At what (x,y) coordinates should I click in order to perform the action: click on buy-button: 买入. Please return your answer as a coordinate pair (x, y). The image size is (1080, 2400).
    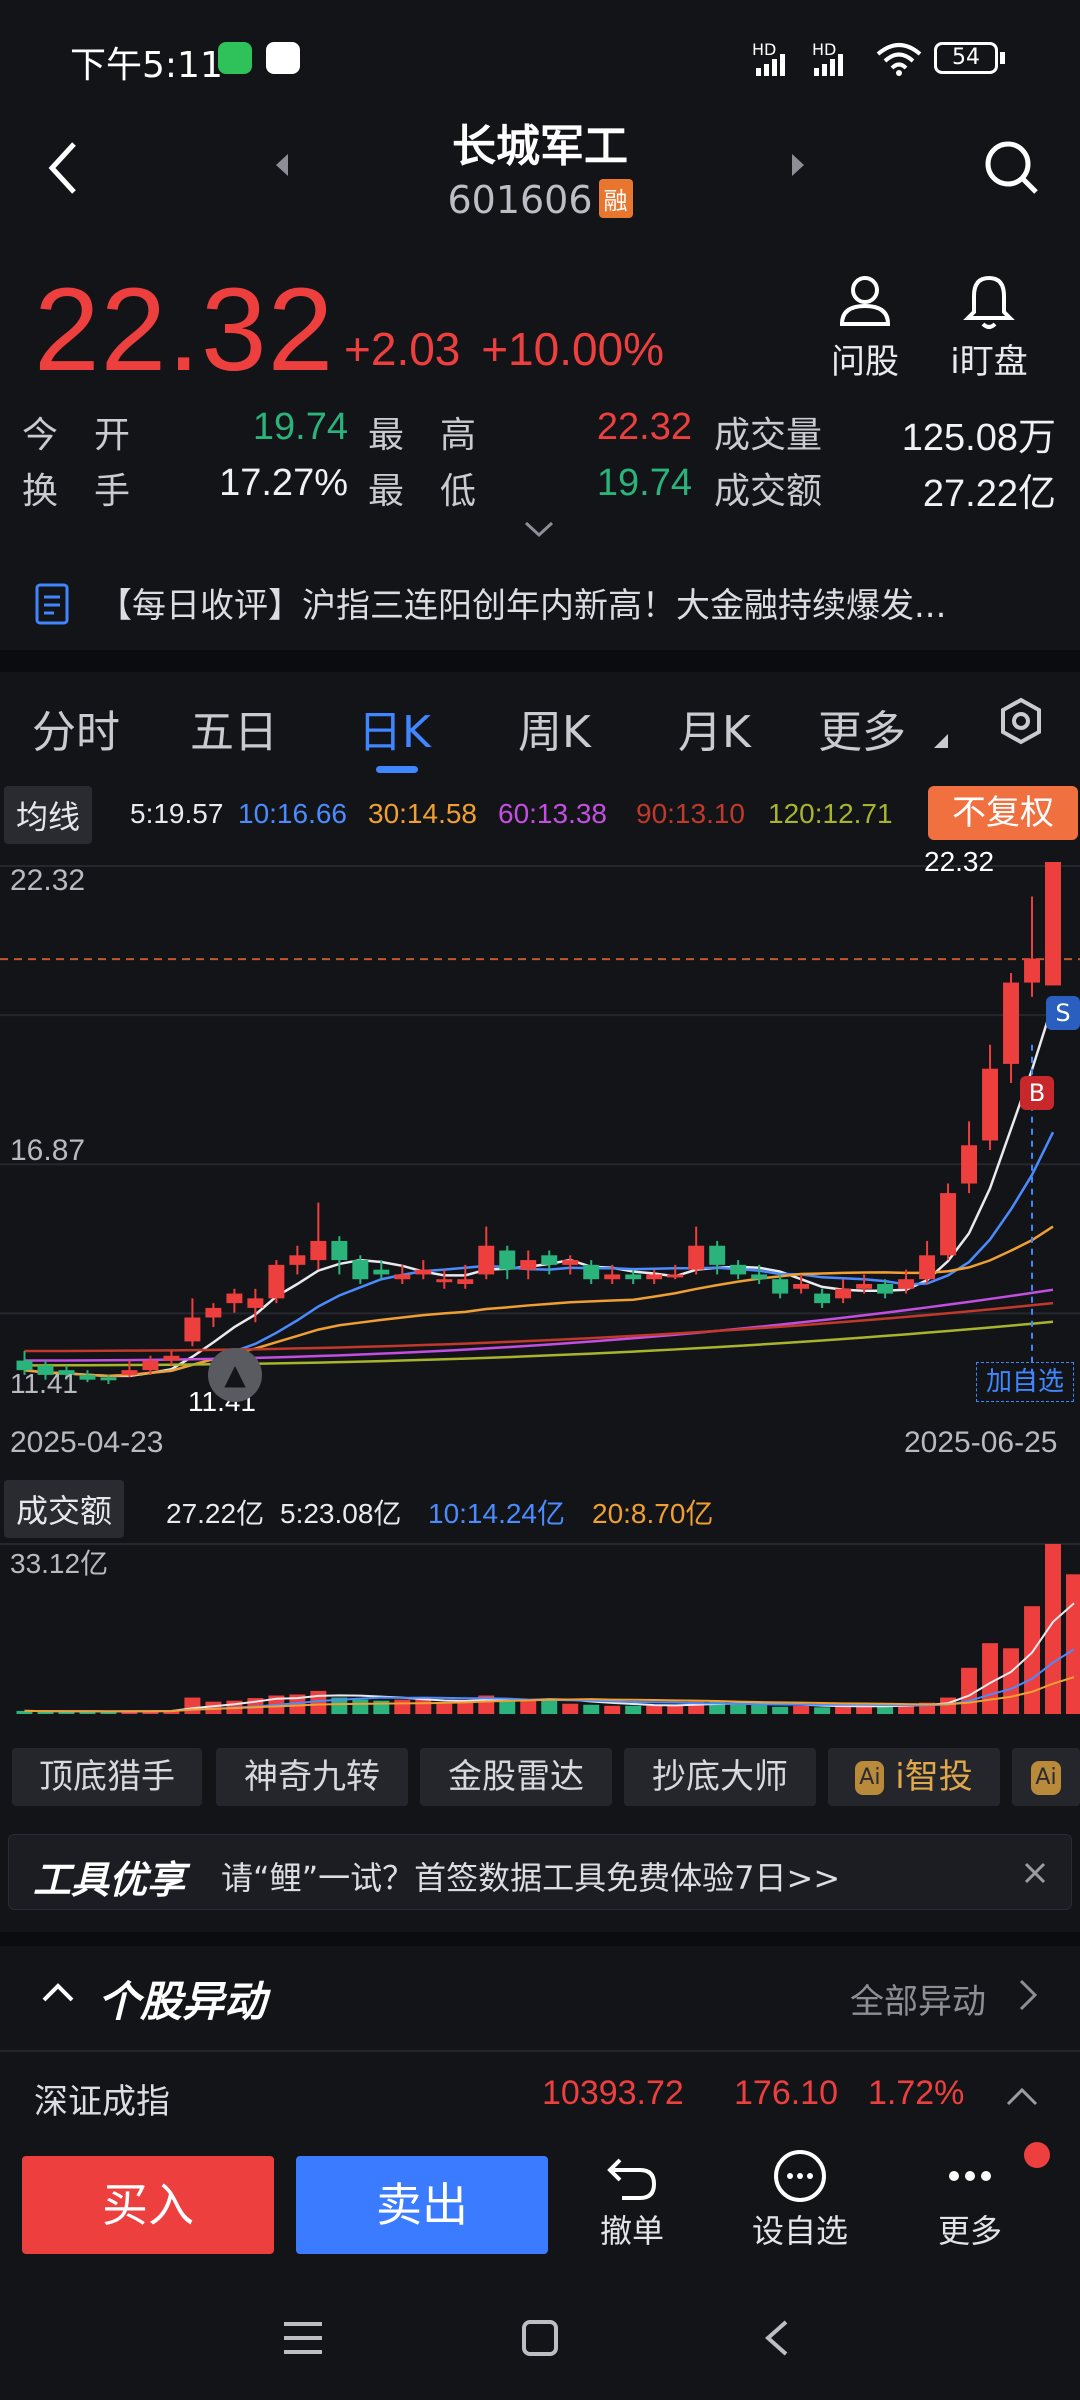
    Looking at the image, I should click on (148, 2205).